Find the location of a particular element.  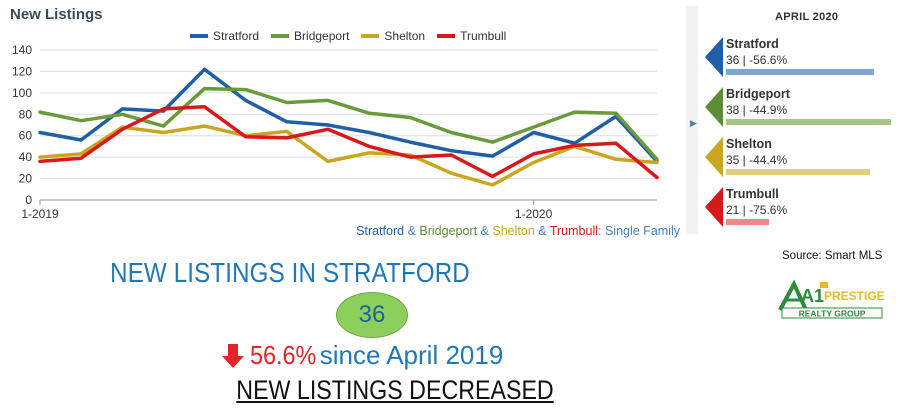

subtitle-part: : Single Family is located at coordinates (639, 231).